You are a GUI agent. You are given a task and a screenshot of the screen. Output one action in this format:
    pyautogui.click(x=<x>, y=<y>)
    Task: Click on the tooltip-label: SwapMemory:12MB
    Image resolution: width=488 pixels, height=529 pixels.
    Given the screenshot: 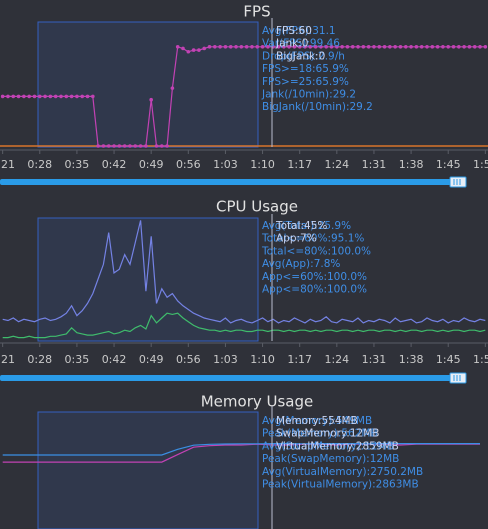 What is the action you would take?
    pyautogui.click(x=327, y=434)
    